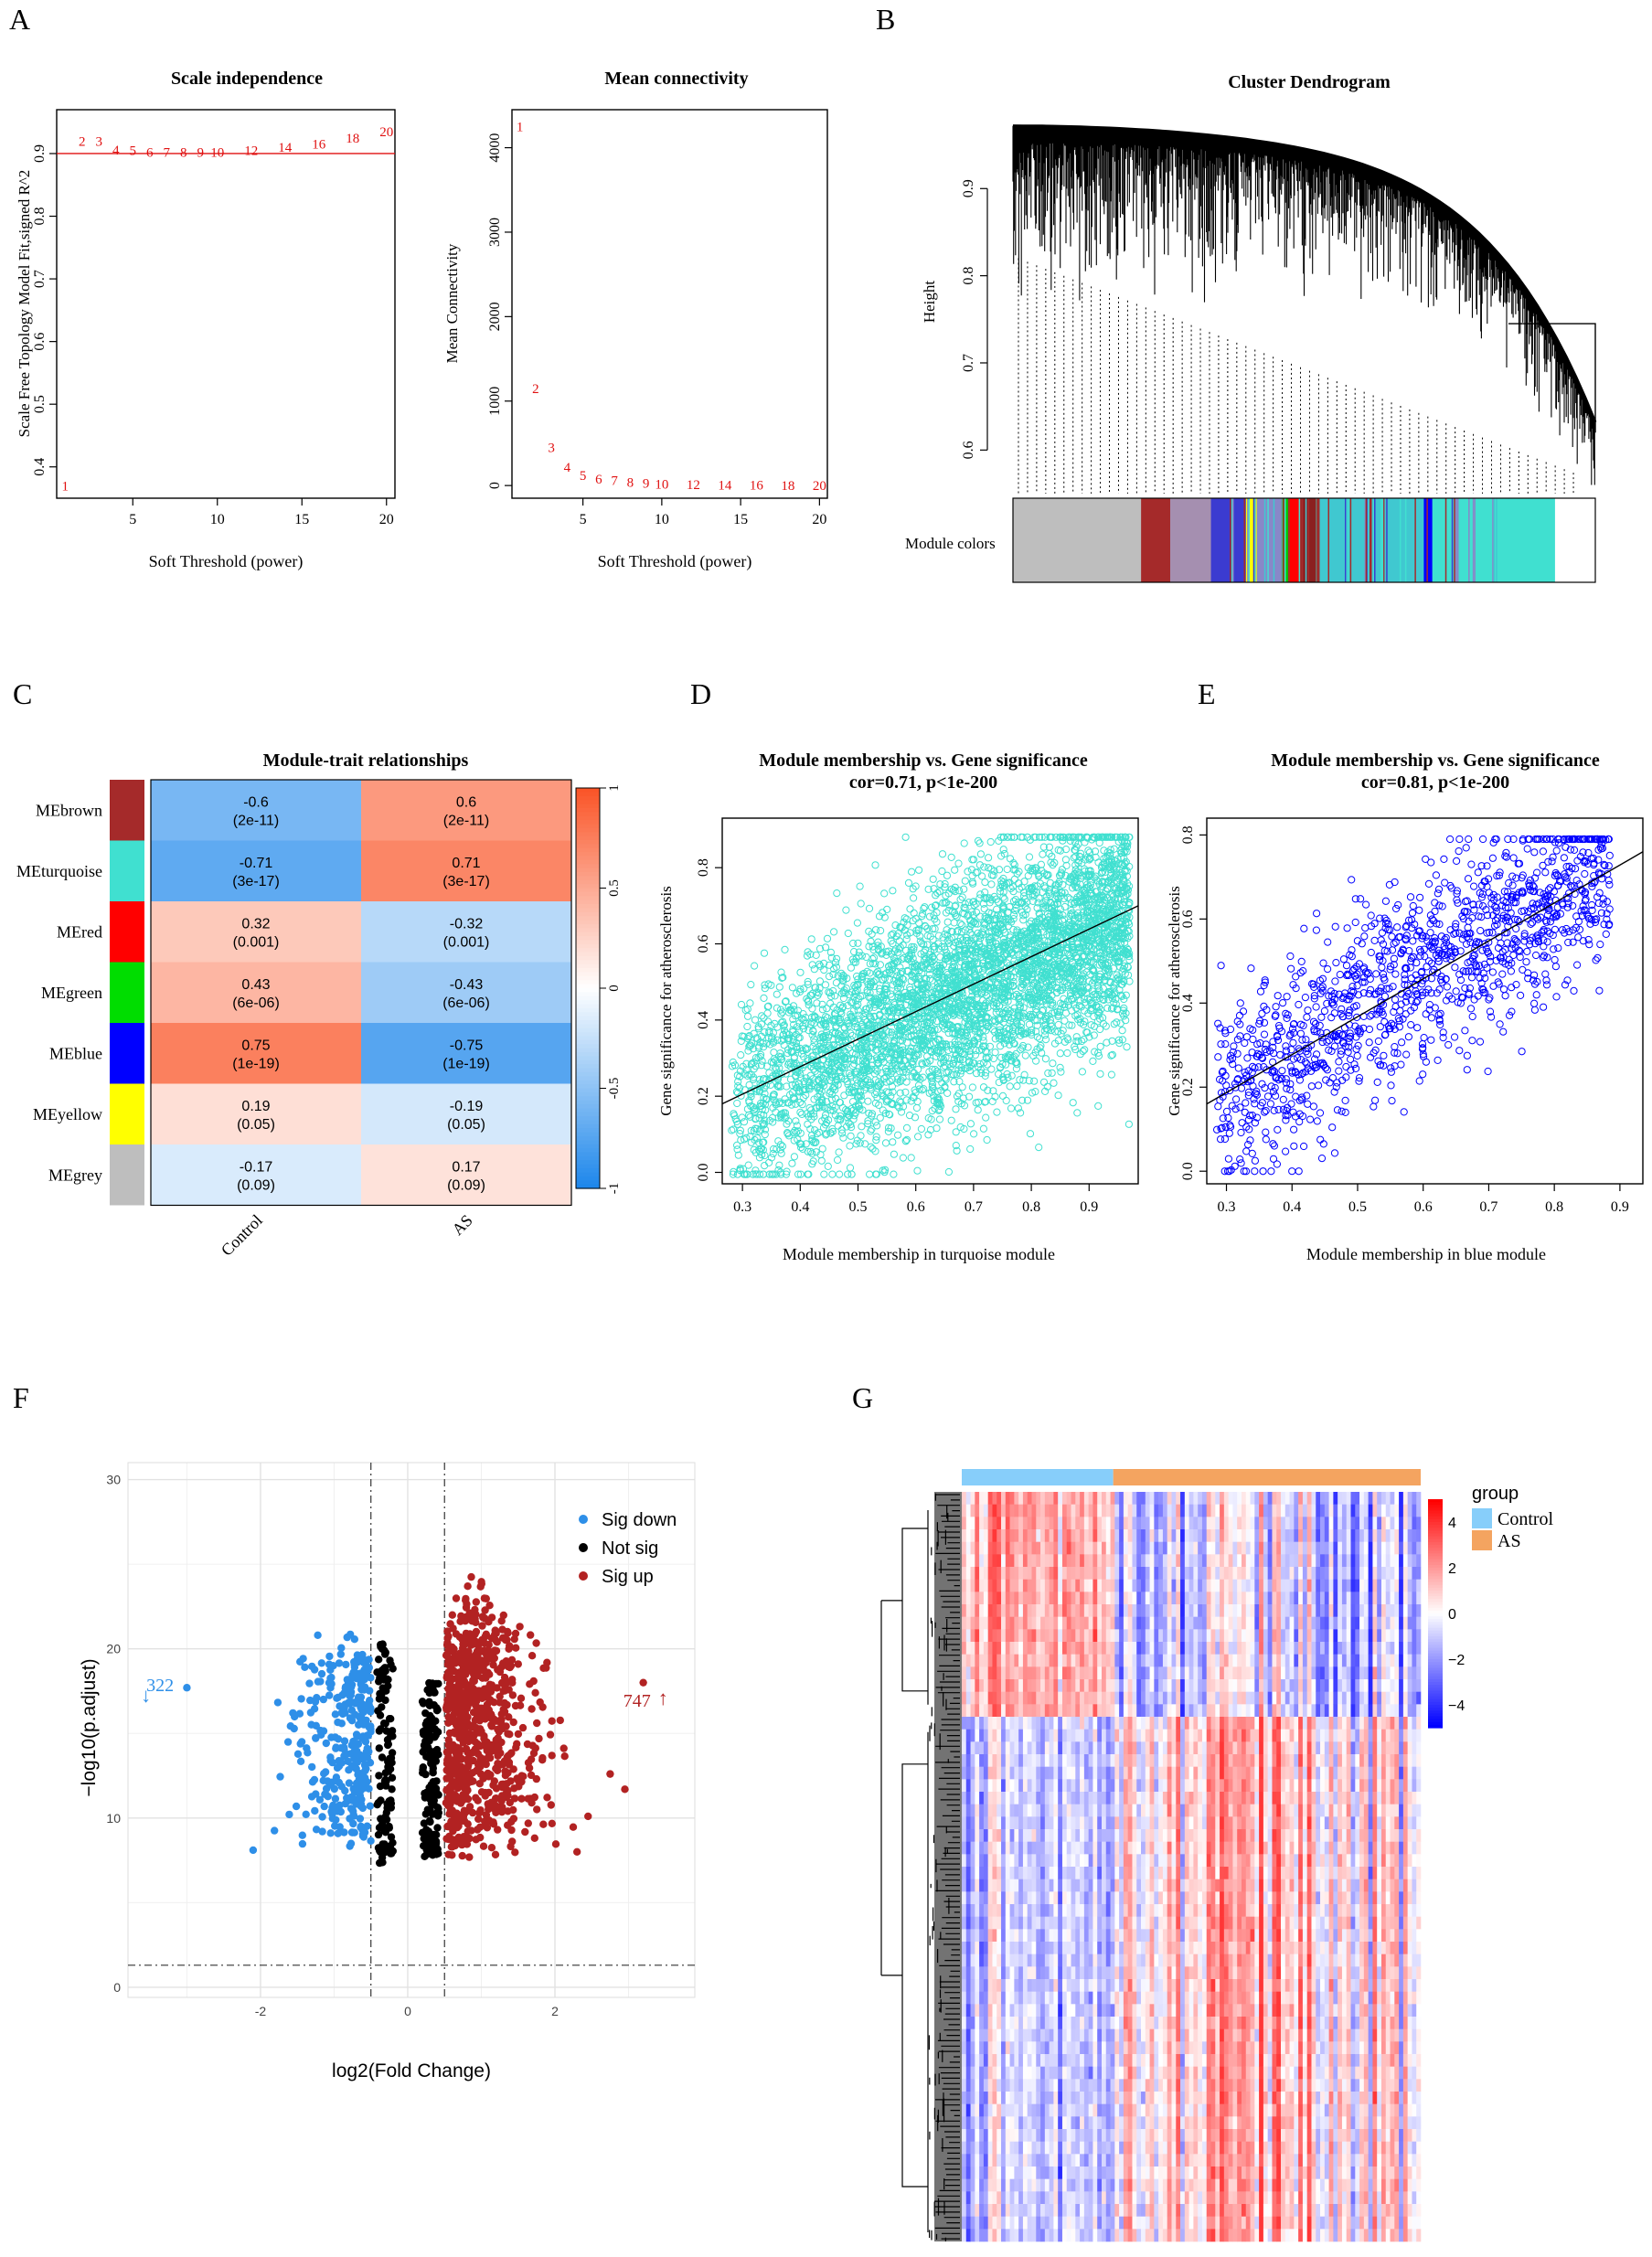 The image size is (1652, 2257). What do you see at coordinates (24, 304) in the screenshot?
I see `y-axis-label: Scale Free Topology Model Fit,signed R^2` at bounding box center [24, 304].